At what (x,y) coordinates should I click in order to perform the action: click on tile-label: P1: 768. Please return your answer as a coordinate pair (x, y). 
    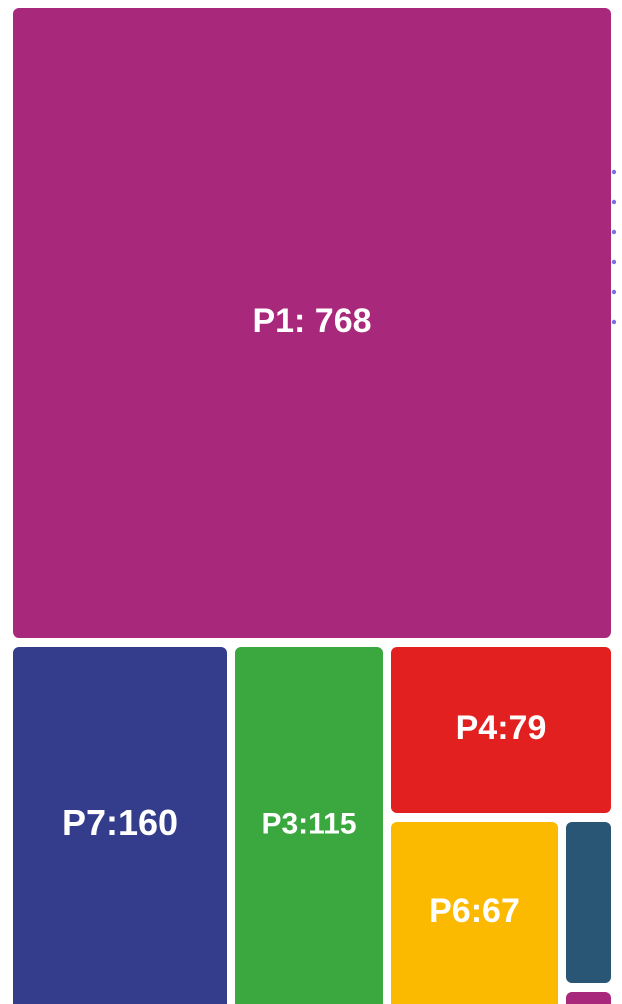
    Looking at the image, I should click on (311, 321).